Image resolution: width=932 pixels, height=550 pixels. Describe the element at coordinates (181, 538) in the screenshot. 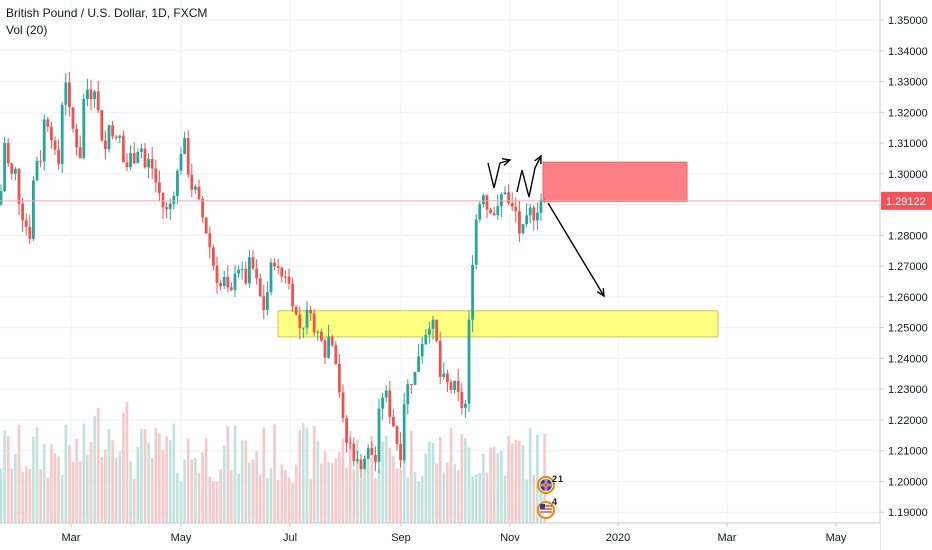

I see `time-tick-label: May` at that location.